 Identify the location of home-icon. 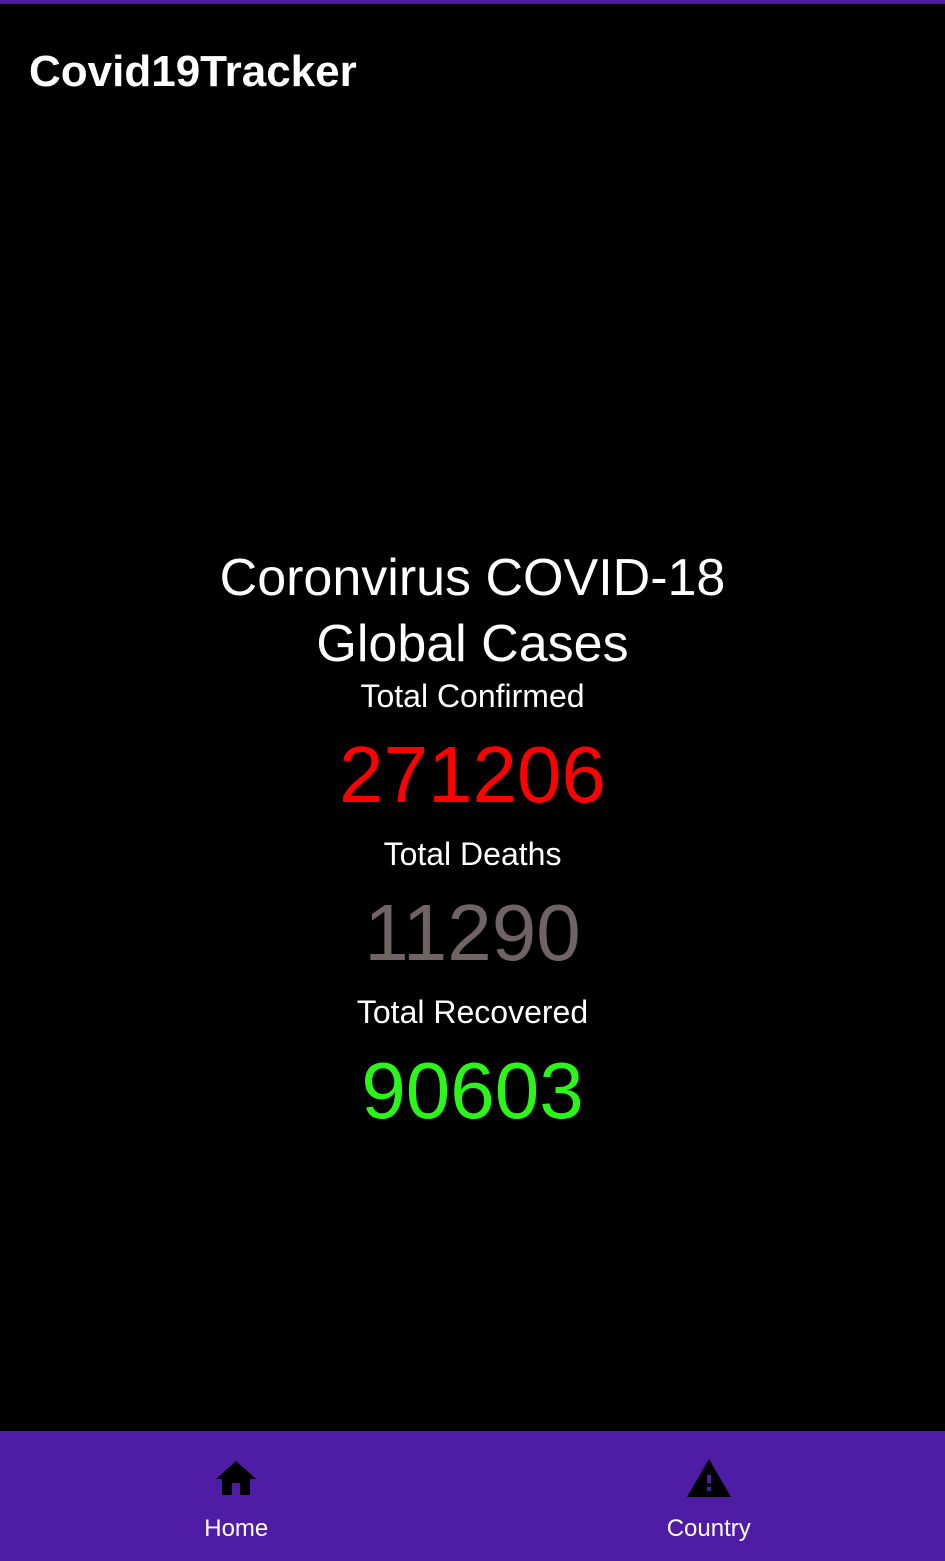
(236, 1479).